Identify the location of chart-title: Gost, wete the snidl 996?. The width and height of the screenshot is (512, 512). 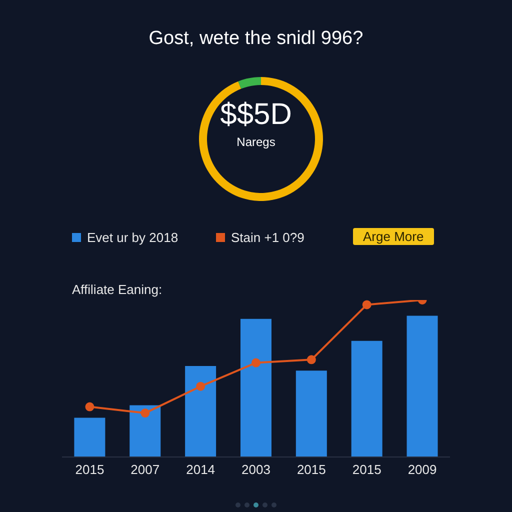
(256, 39).